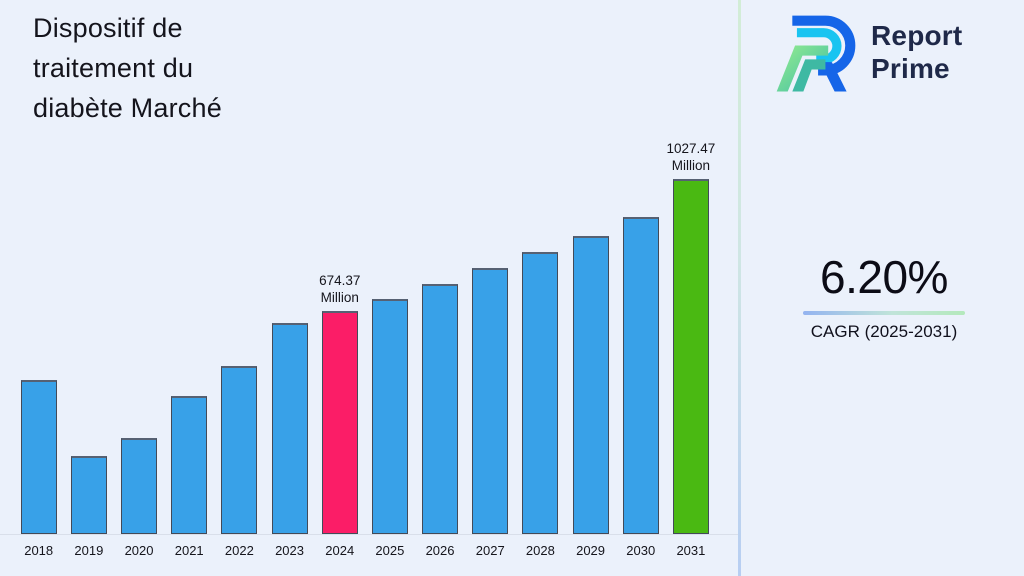 This screenshot has width=1024, height=576. Describe the element at coordinates (88, 494) in the screenshot. I see `bar-2019` at that location.